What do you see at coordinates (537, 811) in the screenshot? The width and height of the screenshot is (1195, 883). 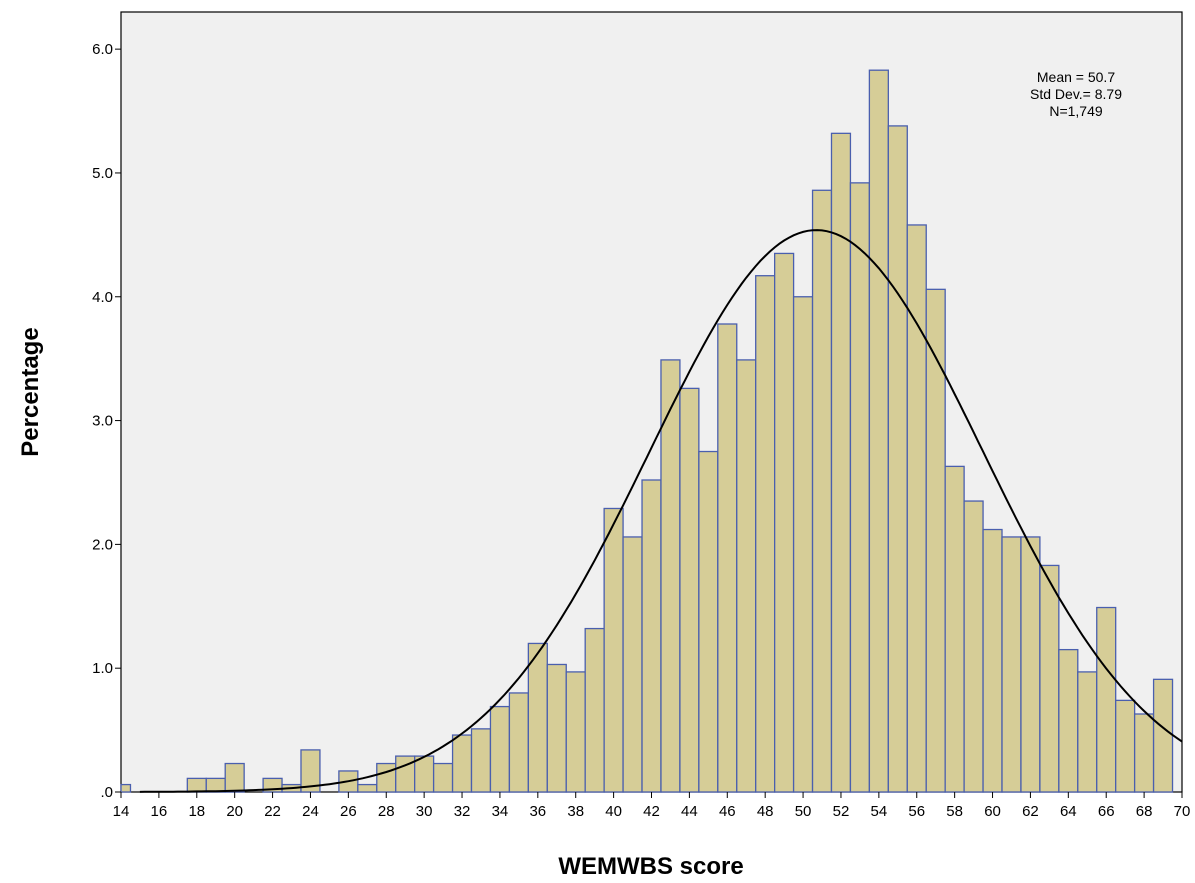 I see `x-tick-label: 36` at bounding box center [537, 811].